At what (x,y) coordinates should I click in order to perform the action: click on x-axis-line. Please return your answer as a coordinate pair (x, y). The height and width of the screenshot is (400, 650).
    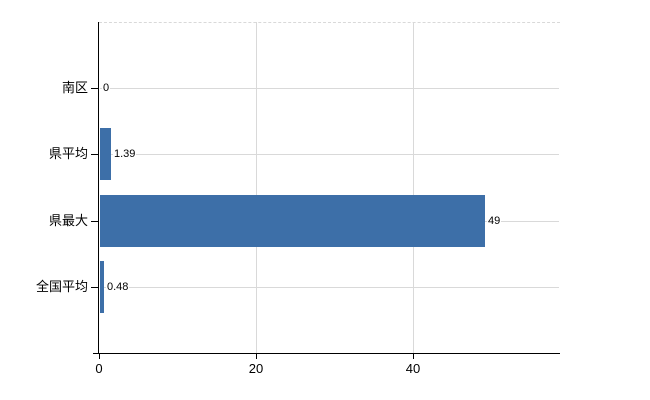
    Looking at the image, I should click on (326, 353).